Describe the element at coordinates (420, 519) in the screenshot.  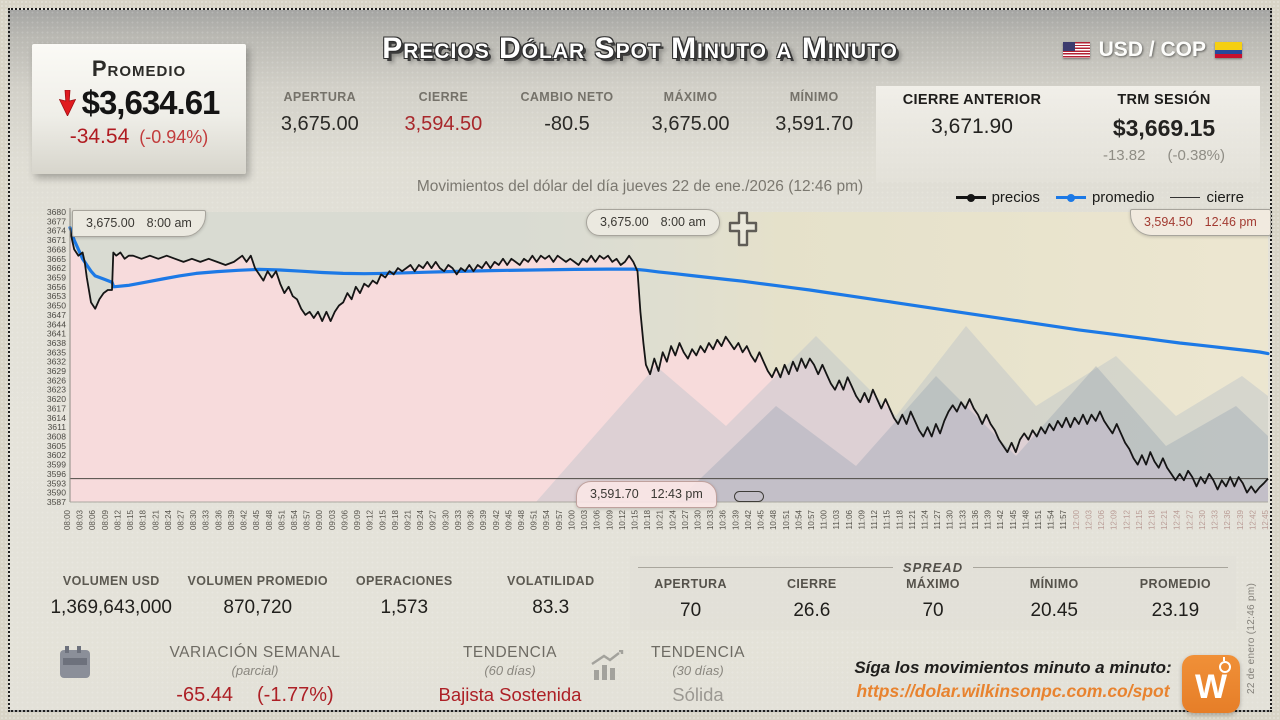
I see `svg-text: 09:24` at that location.